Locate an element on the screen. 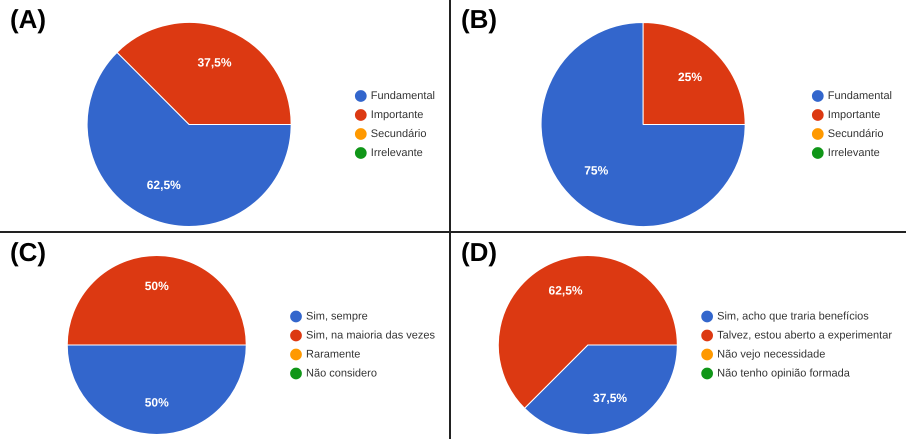 Image resolution: width=906 pixels, height=439 pixels. chart-title: (D) is located at coordinates (479, 252).